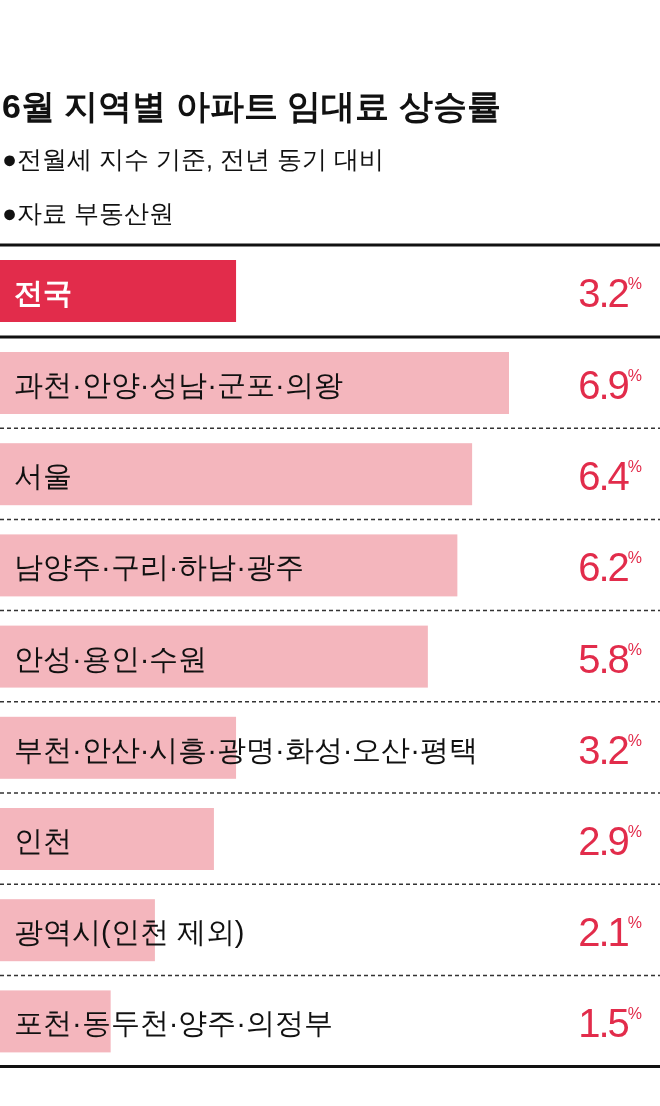  What do you see at coordinates (251, 106) in the screenshot?
I see `chart-title: 6월 지역별 아파트 임대료 상승률` at bounding box center [251, 106].